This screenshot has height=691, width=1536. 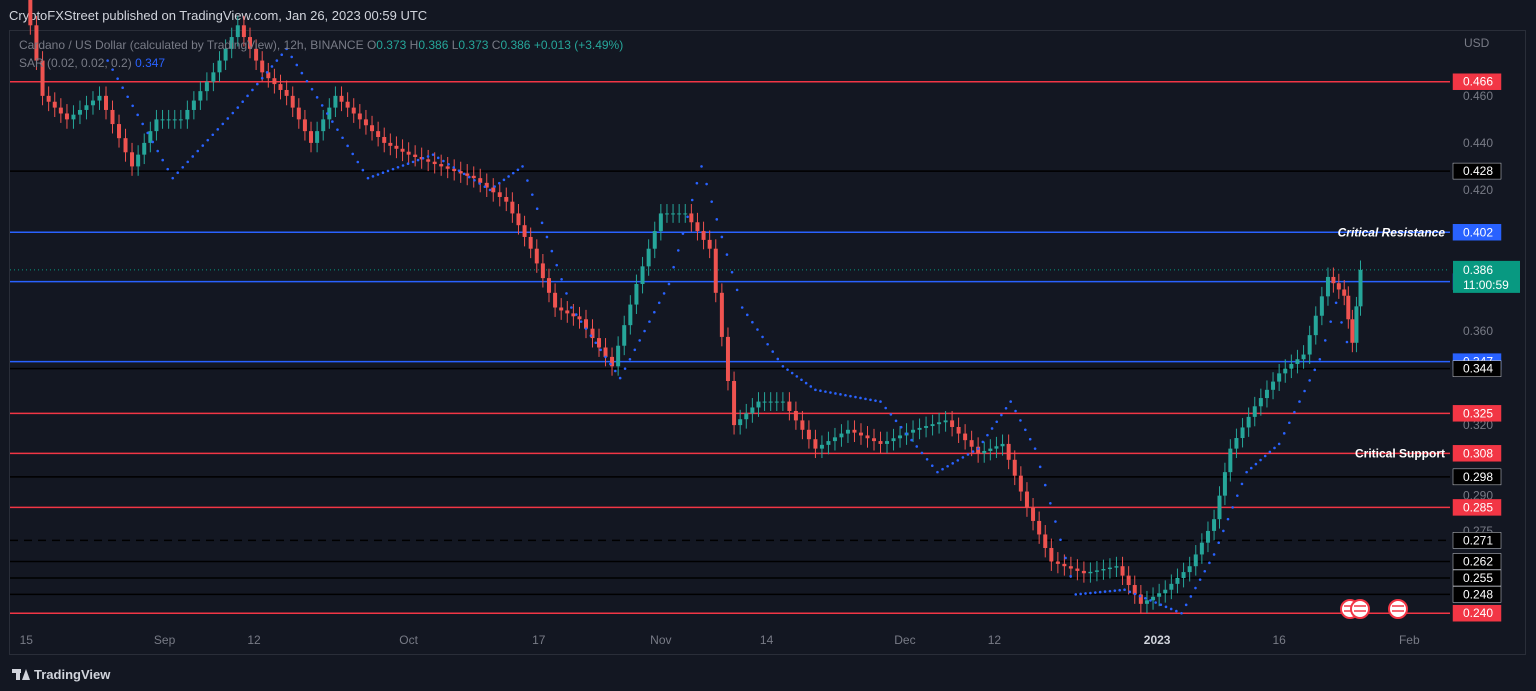 I want to click on tradingview-logo: TradingView, so click(x=61, y=674).